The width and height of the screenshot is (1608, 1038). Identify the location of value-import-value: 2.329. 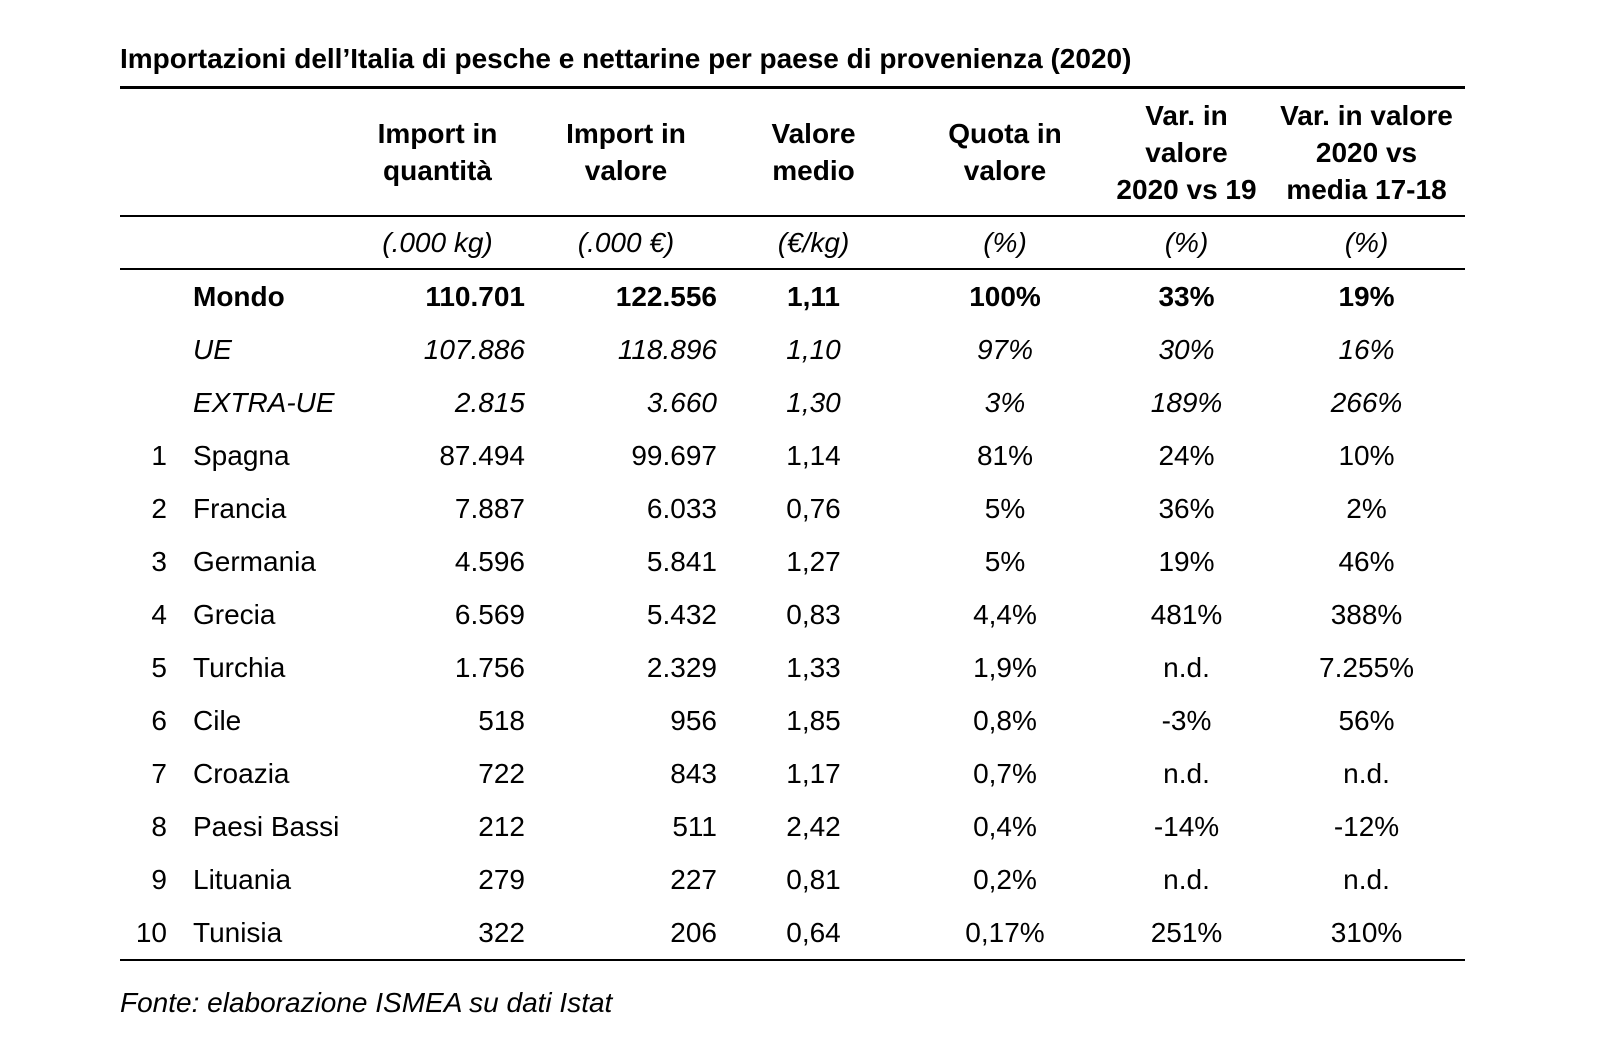
(681, 667).